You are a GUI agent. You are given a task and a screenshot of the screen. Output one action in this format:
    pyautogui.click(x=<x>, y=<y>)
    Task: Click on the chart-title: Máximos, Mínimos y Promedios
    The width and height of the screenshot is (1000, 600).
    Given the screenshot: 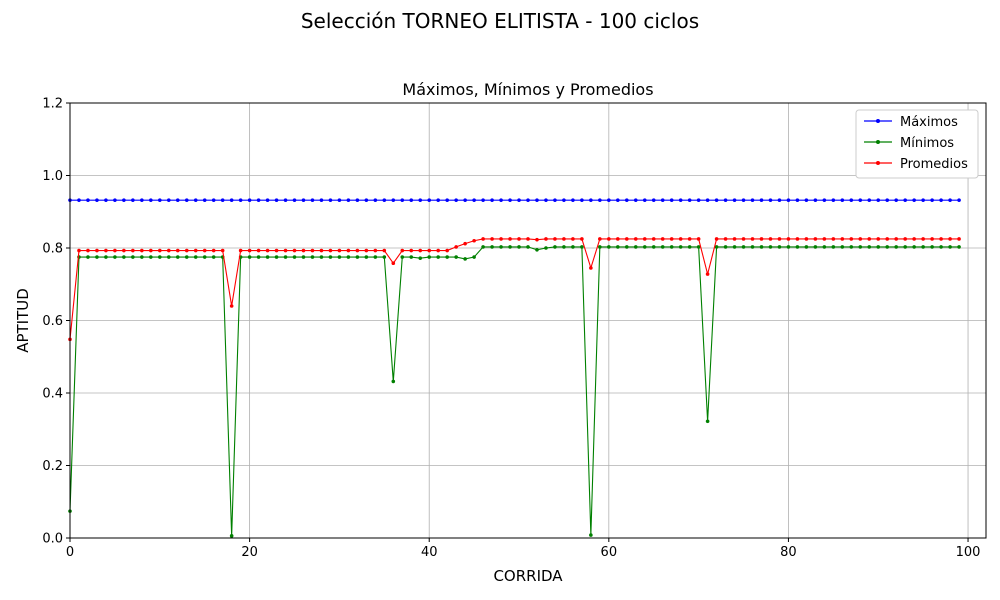 What is the action you would take?
    pyautogui.click(x=527, y=89)
    